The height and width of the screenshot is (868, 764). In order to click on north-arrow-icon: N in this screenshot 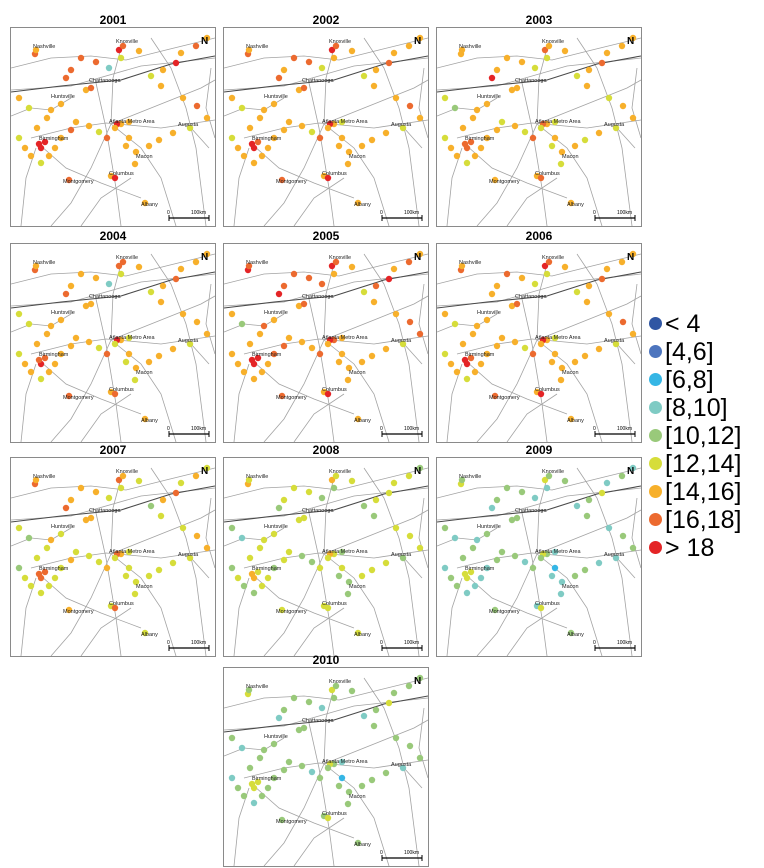, I will do `click(417, 471)`.